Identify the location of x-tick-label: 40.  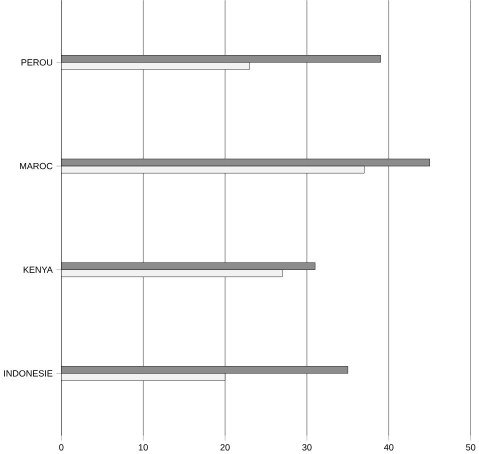
(389, 447).